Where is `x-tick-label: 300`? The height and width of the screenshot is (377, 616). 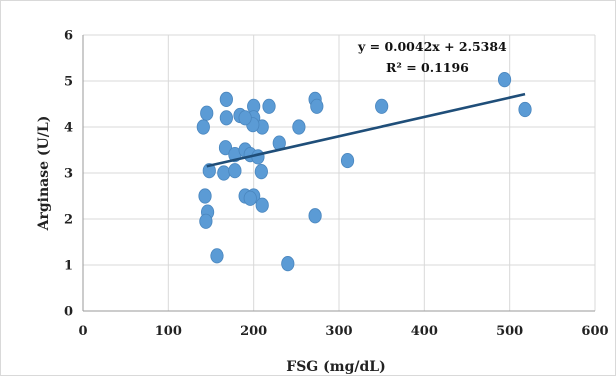
x-tick-label: 300 is located at coordinates (338, 331).